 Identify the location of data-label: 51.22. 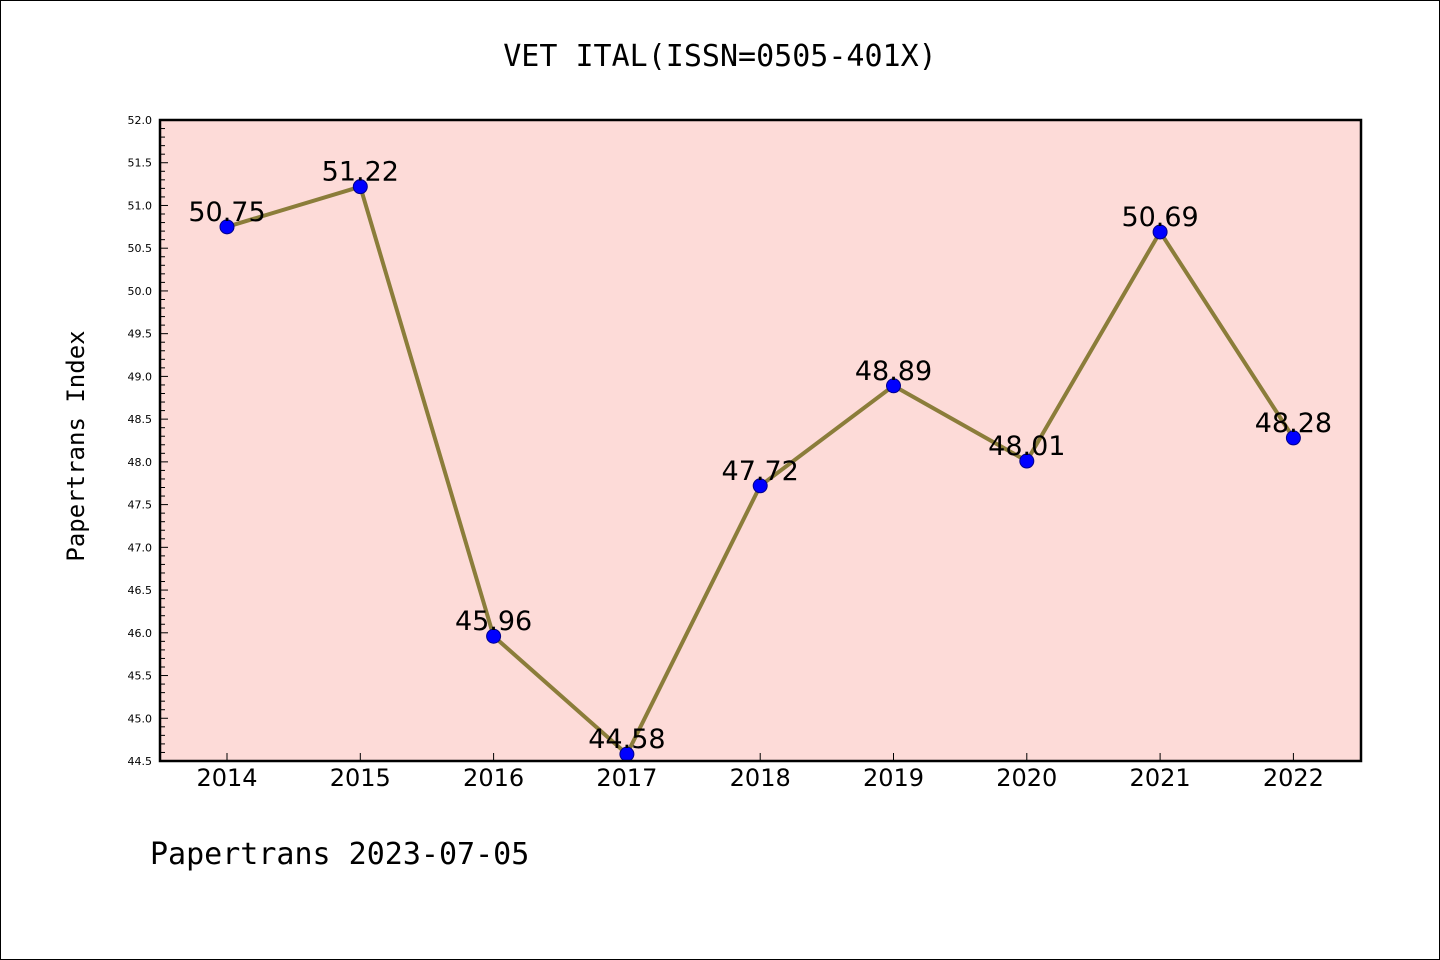
(360, 172).